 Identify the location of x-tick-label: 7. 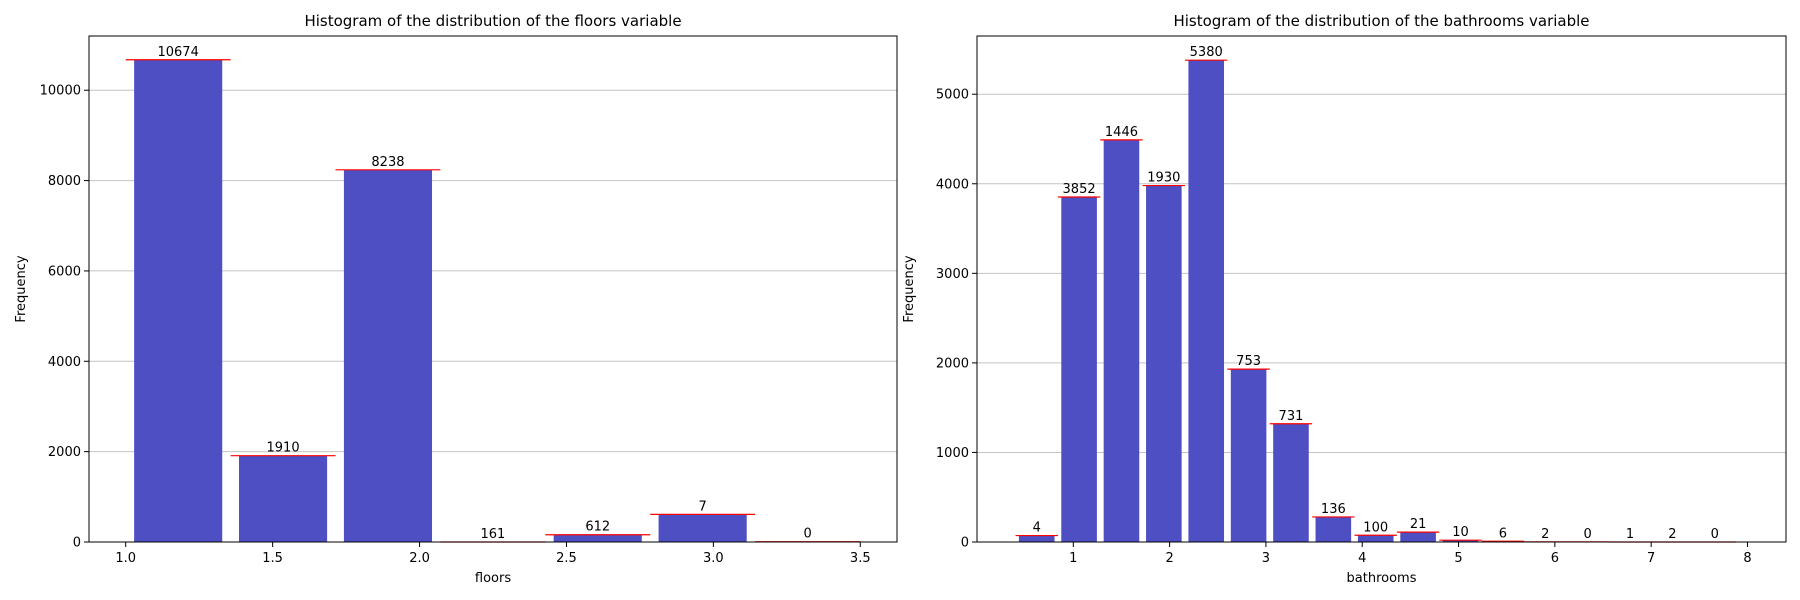
(1651, 558).